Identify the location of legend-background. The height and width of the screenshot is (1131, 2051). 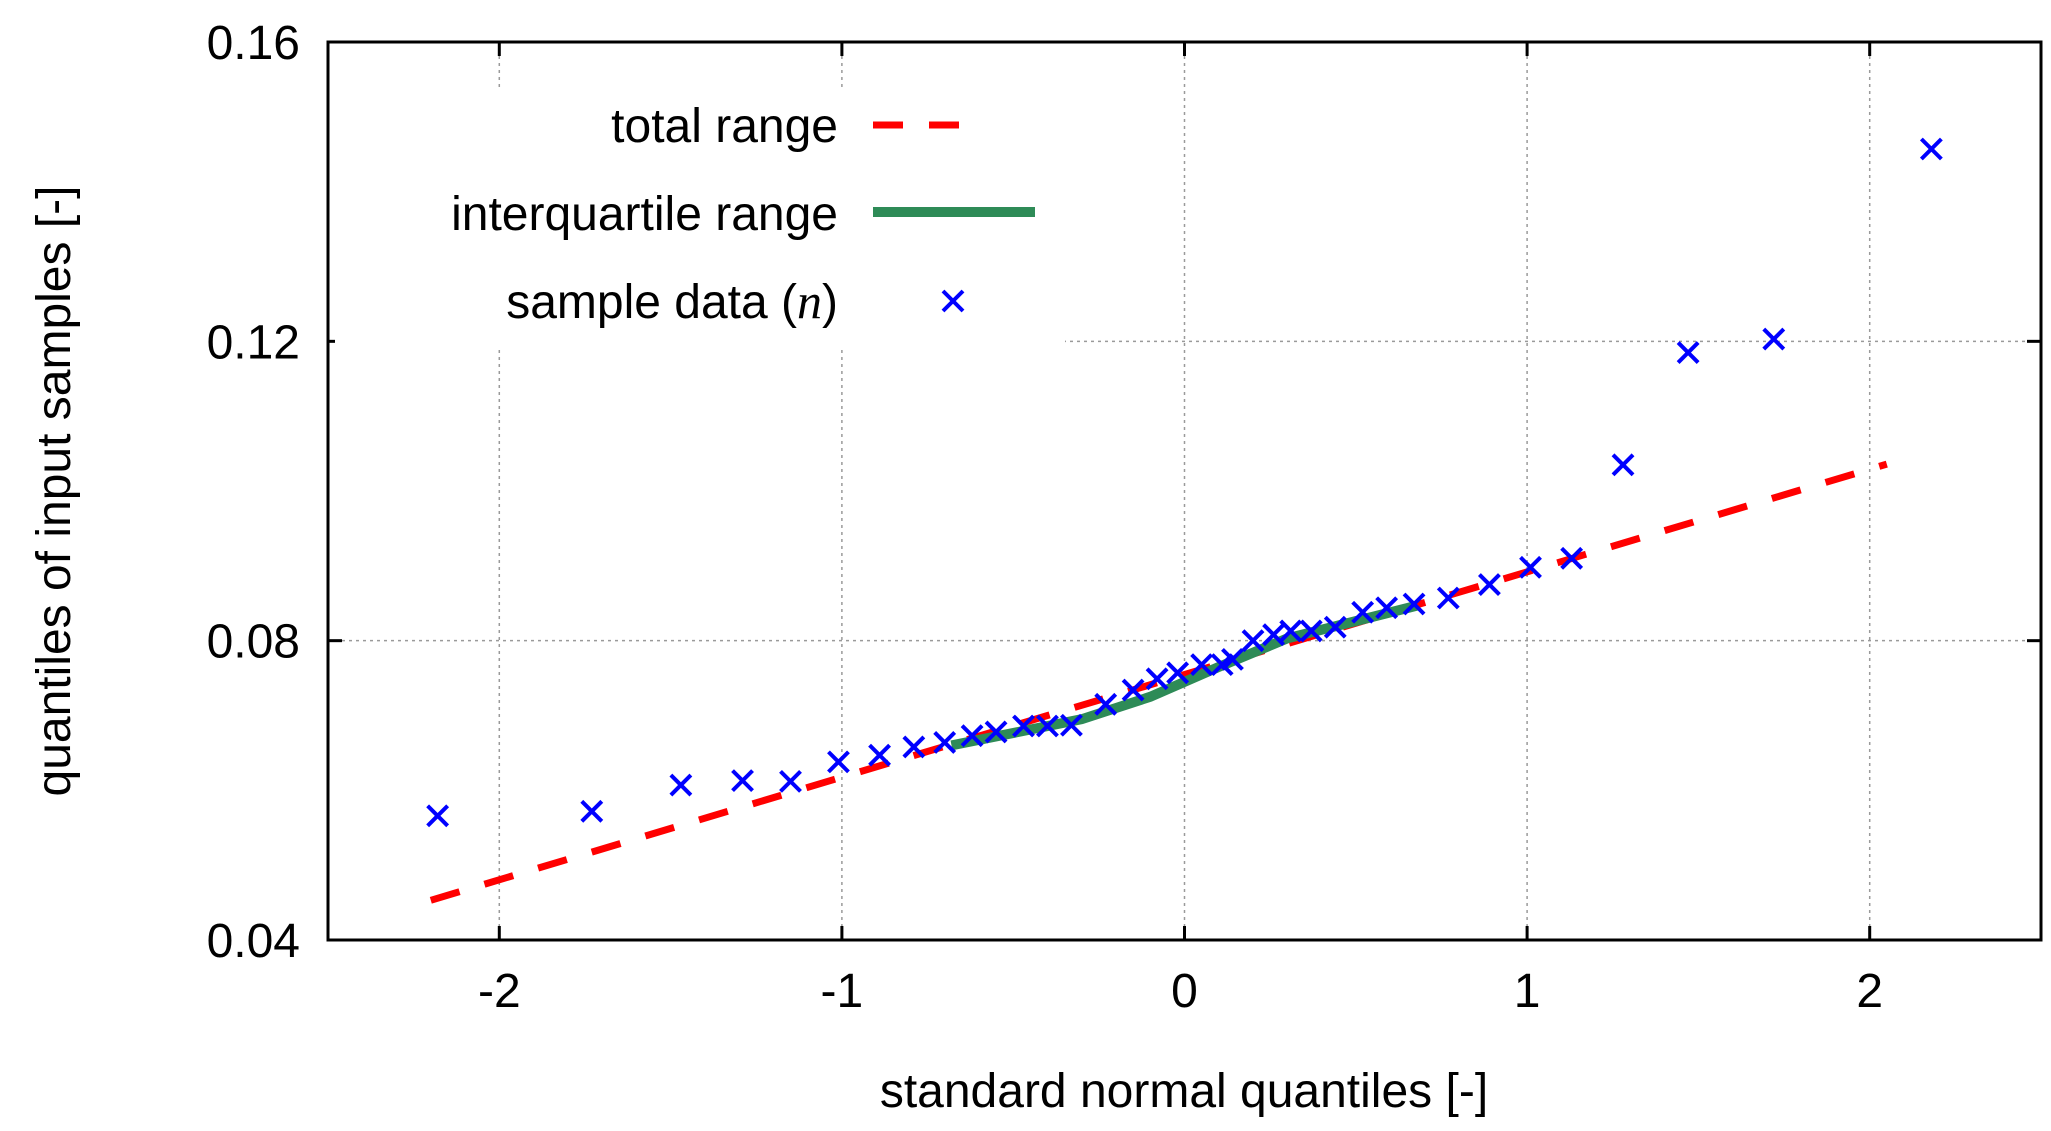
(700, 220).